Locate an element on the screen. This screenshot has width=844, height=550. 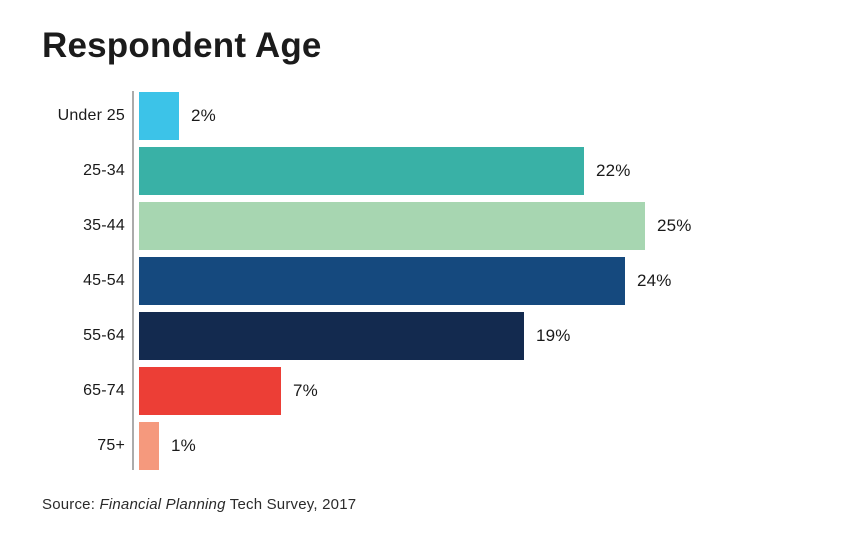
y-axis-line is located at coordinates (133, 280).